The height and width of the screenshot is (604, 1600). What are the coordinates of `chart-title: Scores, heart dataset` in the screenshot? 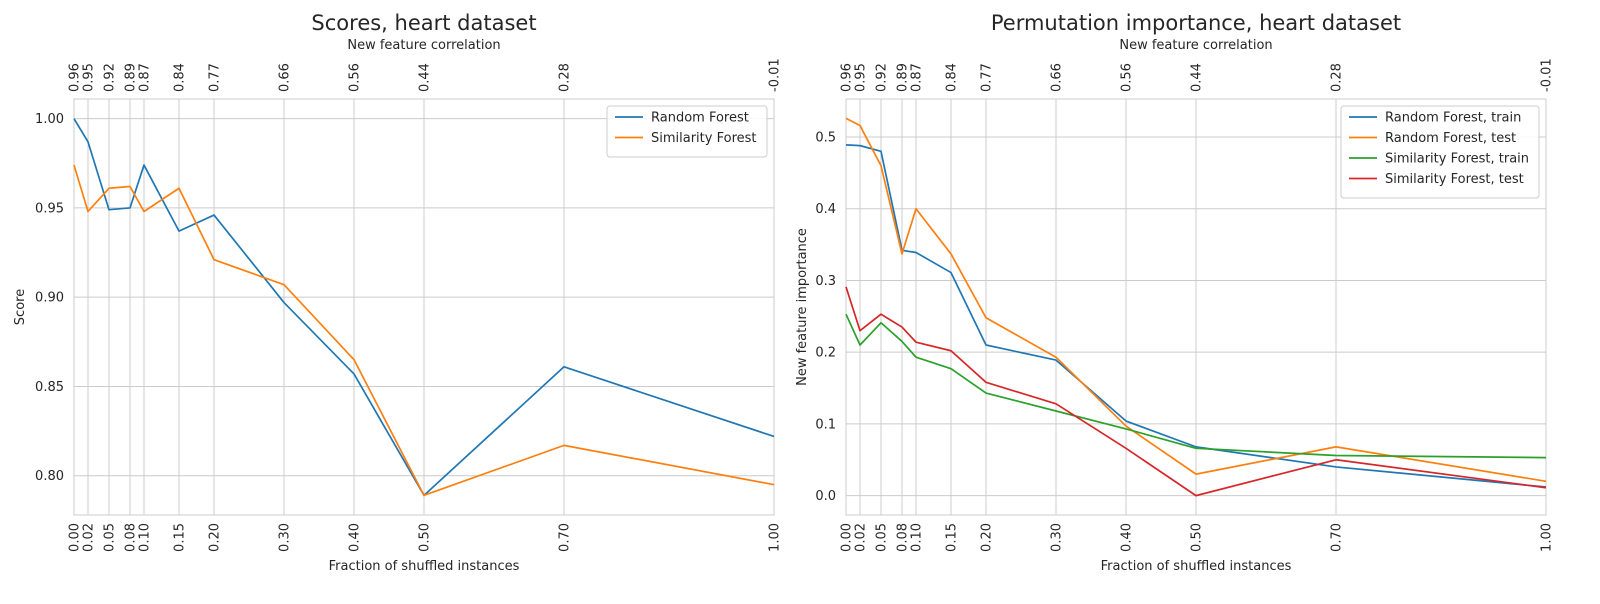 It's located at (423, 23).